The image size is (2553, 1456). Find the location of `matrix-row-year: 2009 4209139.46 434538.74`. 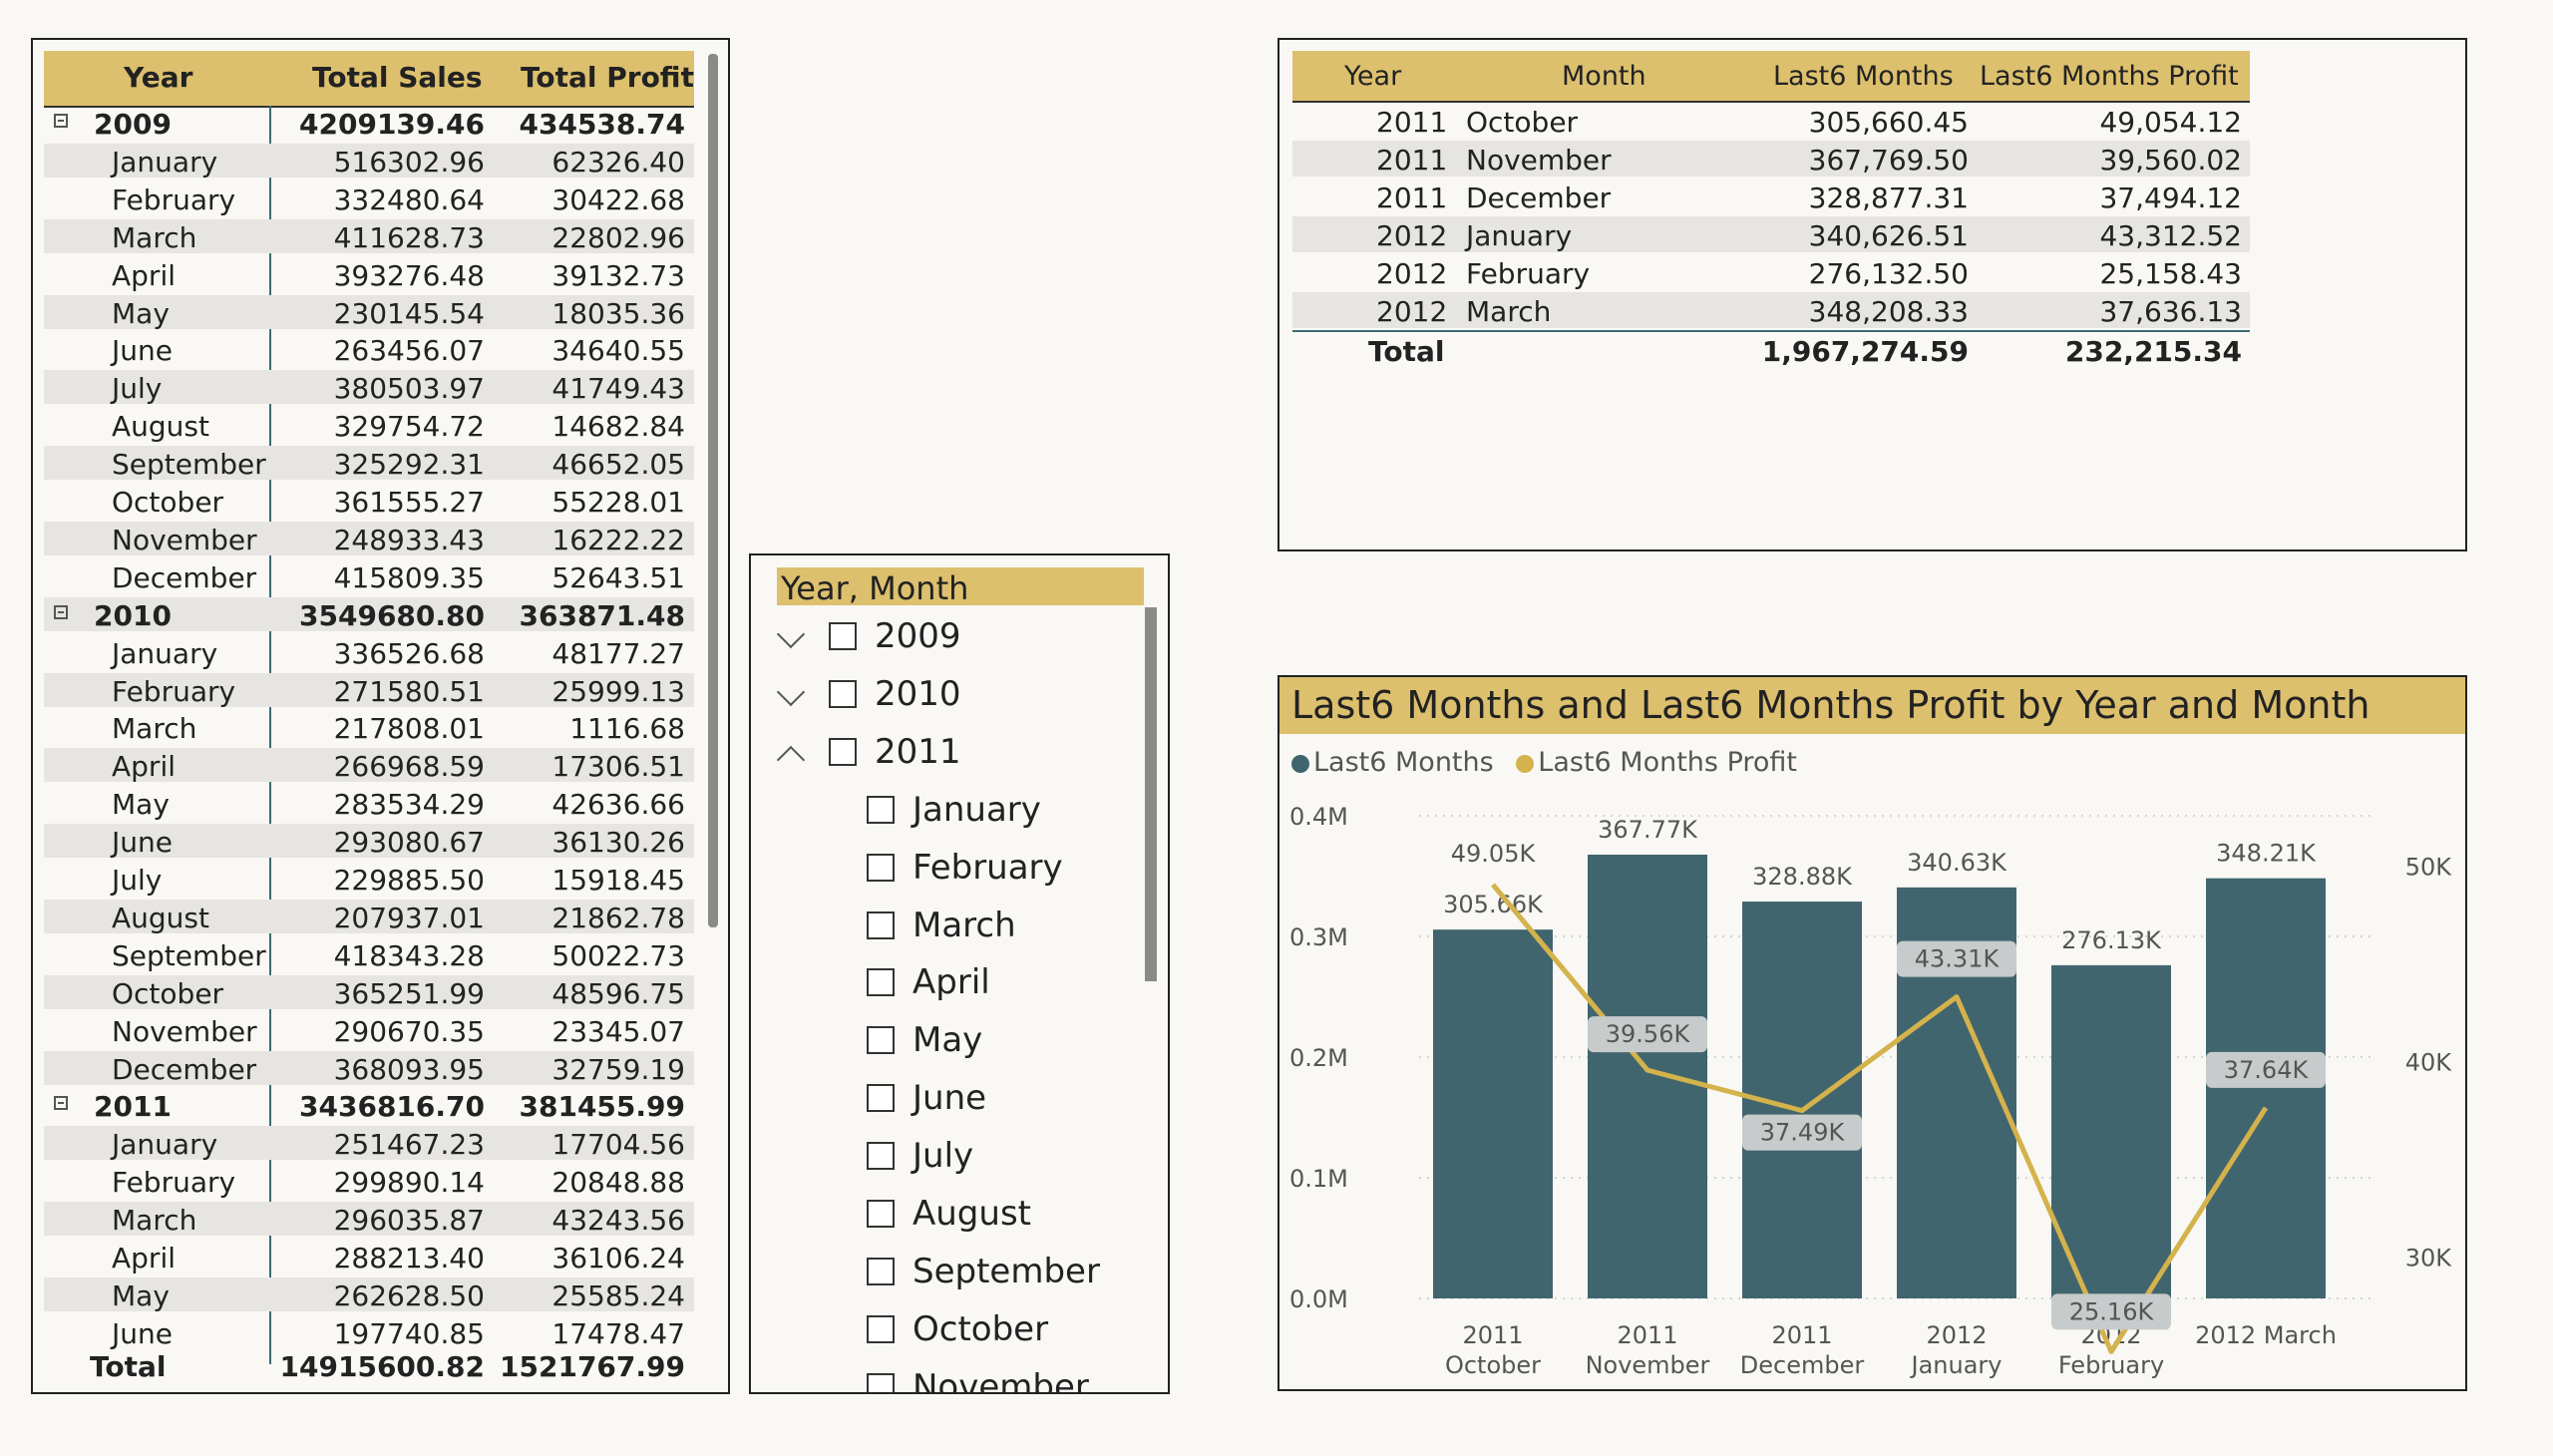

matrix-row-year: 2009 4209139.46 434538.74 is located at coordinates (369, 123).